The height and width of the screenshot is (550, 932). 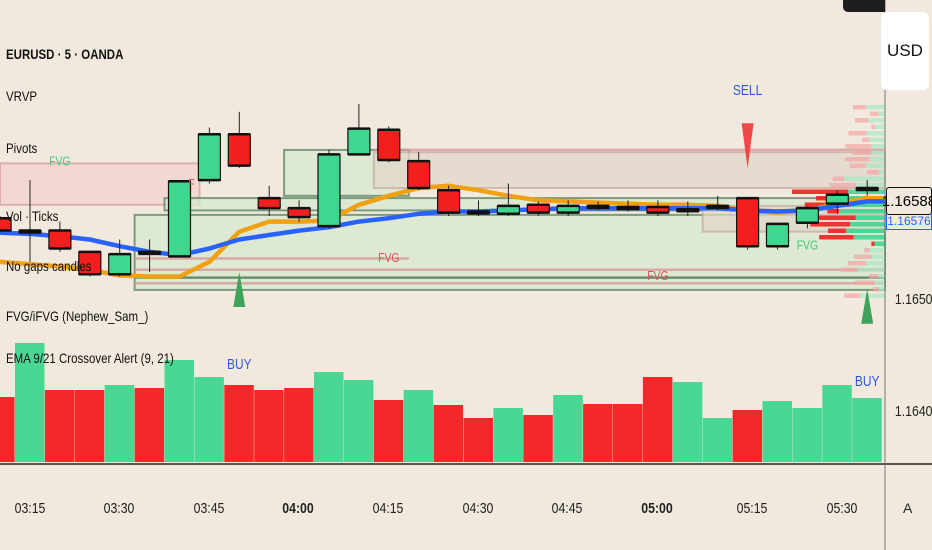 I want to click on fvg-zone, so click(x=629, y=170).